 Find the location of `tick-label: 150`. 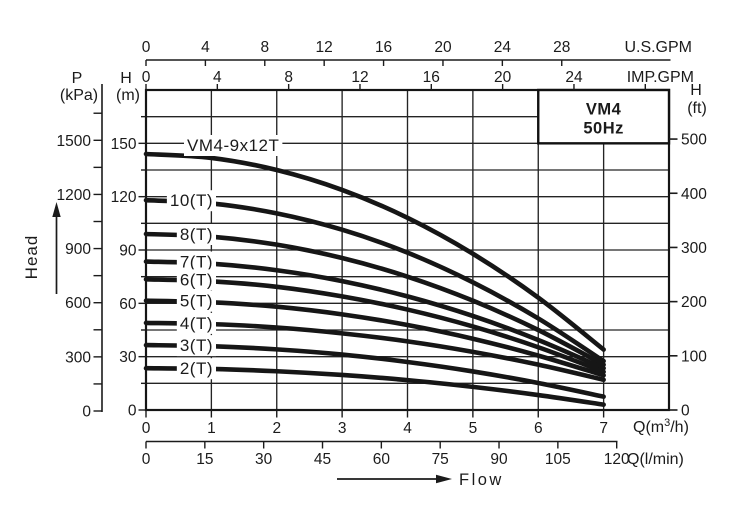

tick-label: 150 is located at coordinates (124, 144).